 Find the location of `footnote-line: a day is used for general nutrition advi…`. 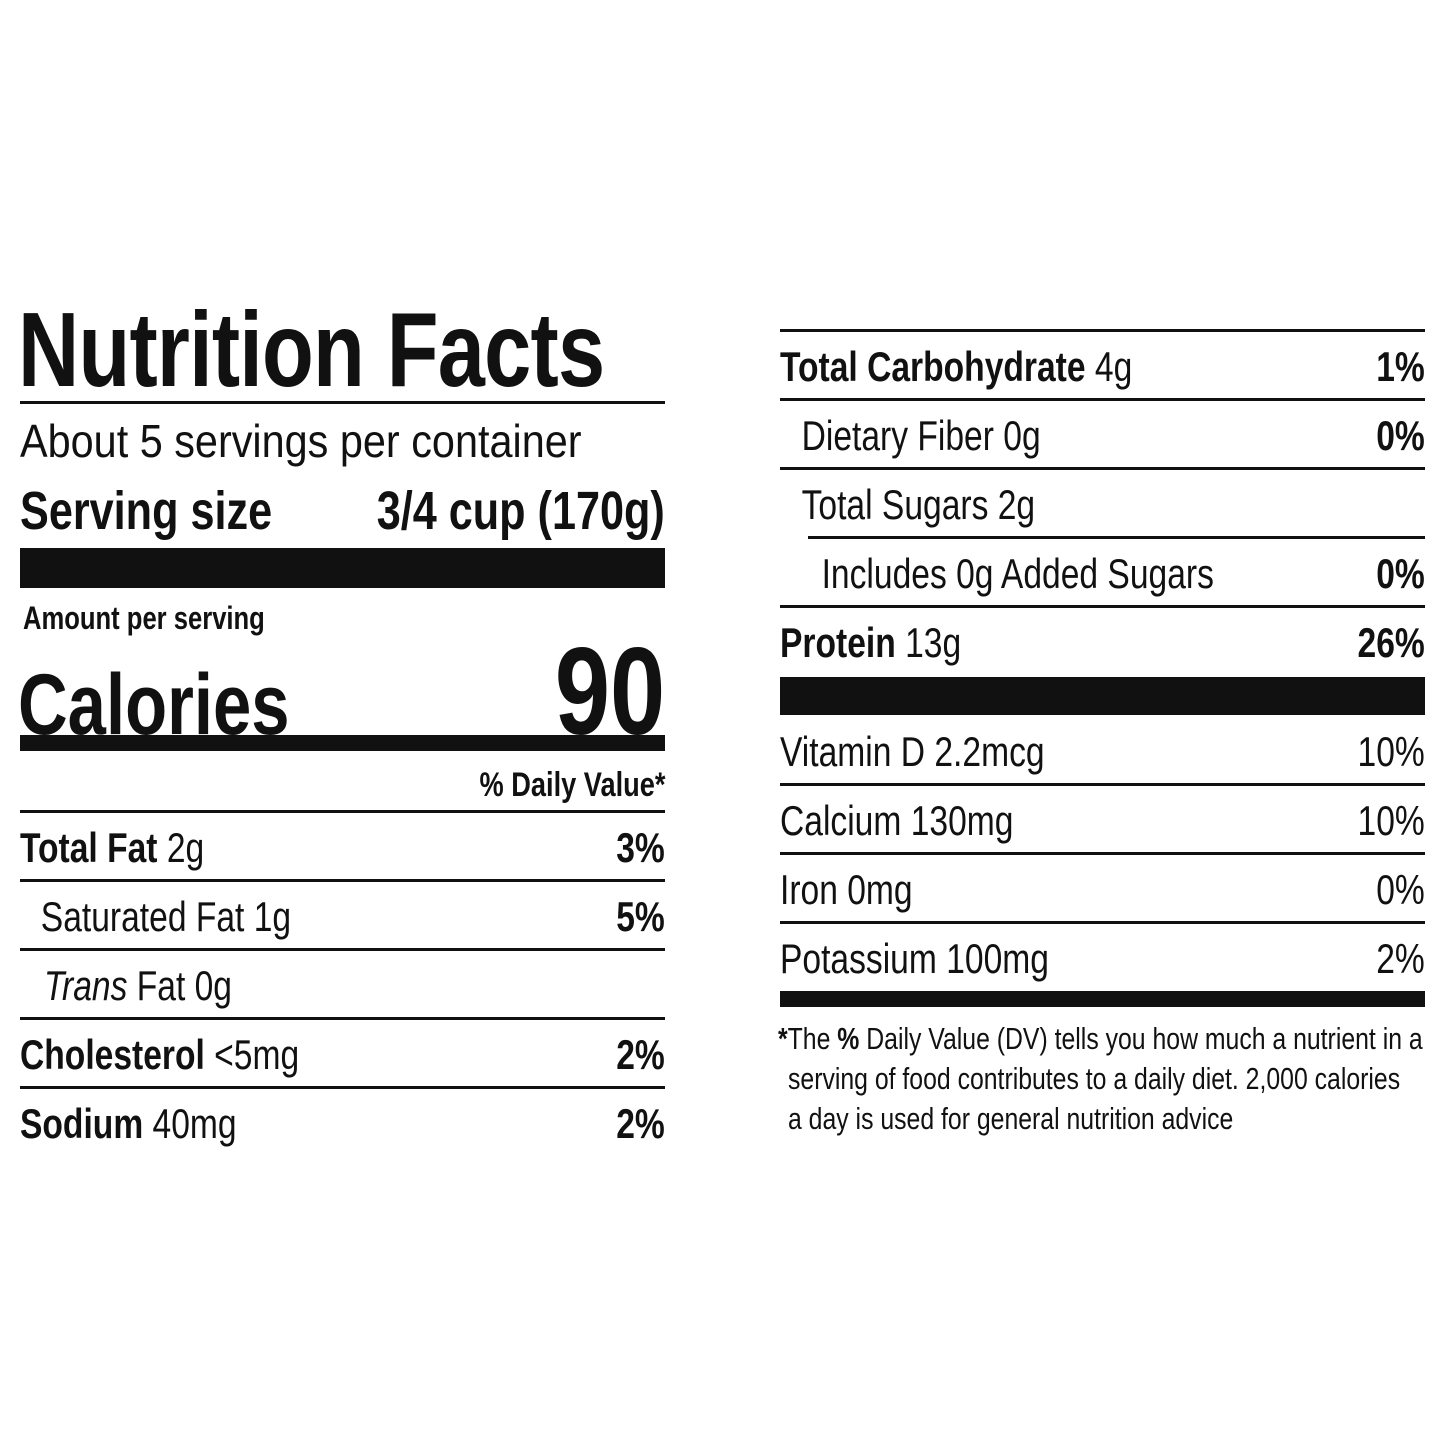

footnote-line: a day is used for general nutrition advi… is located at coordinates (1011, 1118).